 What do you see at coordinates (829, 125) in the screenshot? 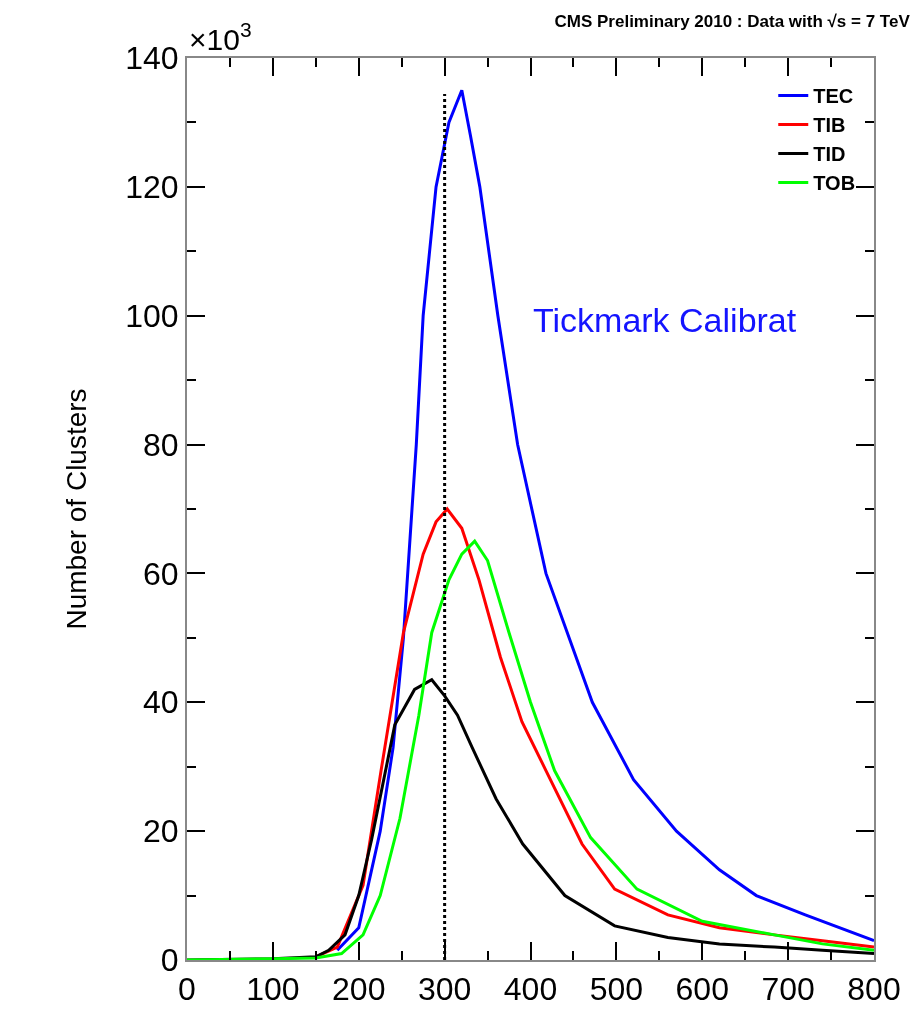
I see `legend-label: TIB` at bounding box center [829, 125].